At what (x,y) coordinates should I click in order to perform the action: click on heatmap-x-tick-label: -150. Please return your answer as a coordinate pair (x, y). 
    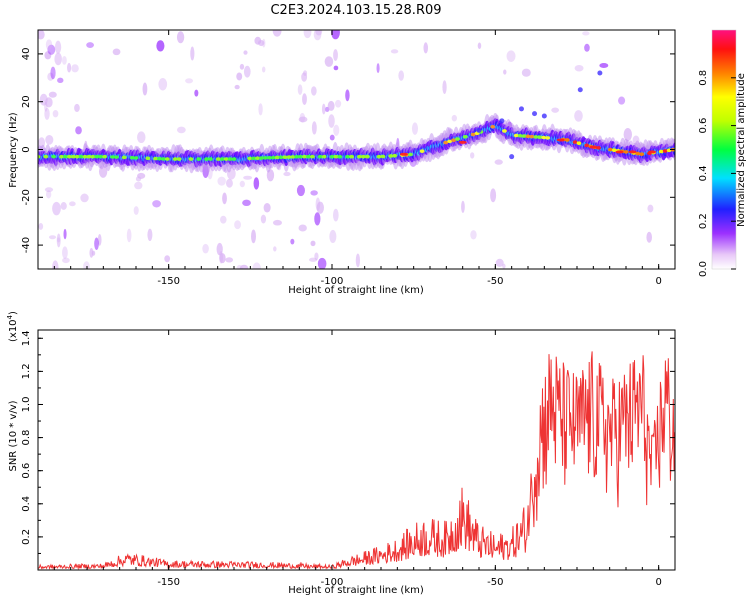
    Looking at the image, I should click on (168, 281).